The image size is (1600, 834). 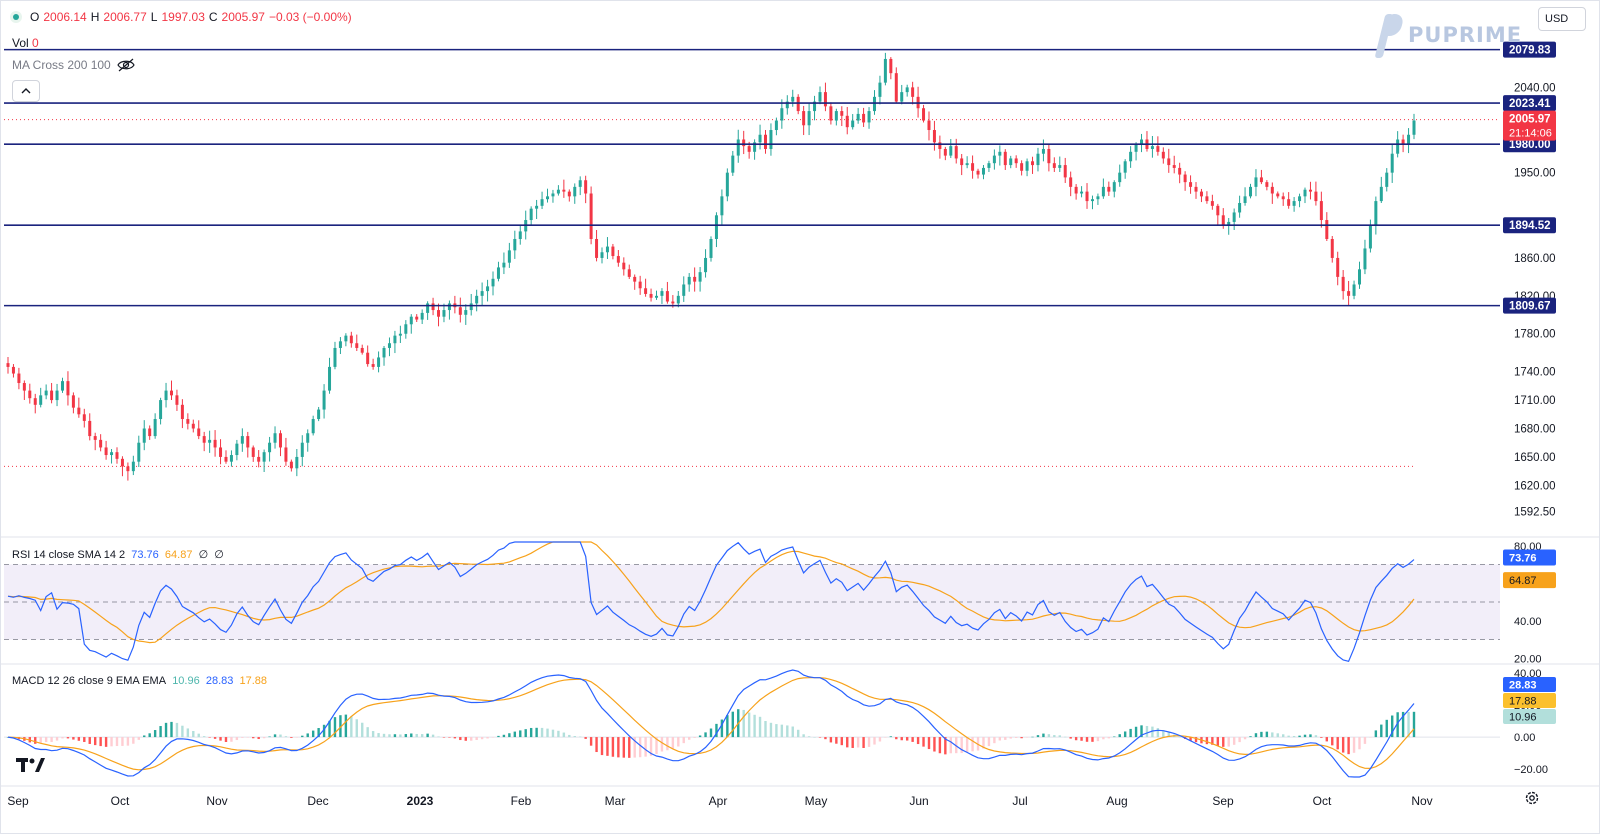 I want to click on rsi-ma-value-label: 64.87, so click(x=1523, y=581).